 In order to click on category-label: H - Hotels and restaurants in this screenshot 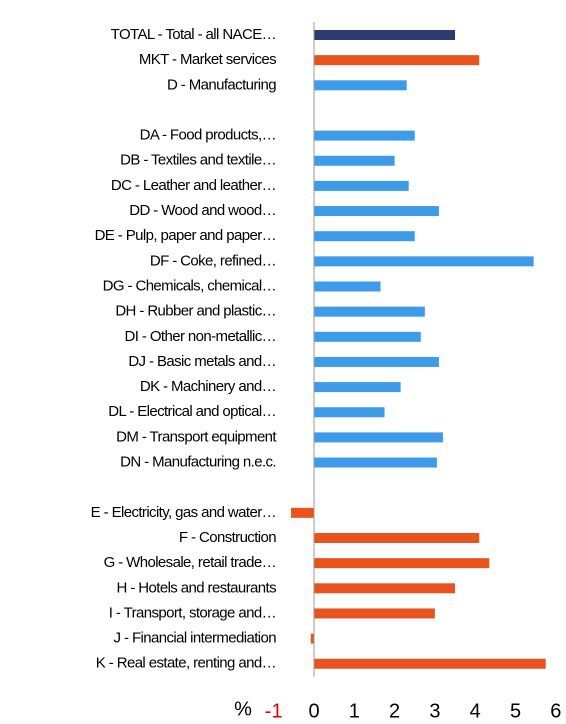, I will do `click(197, 587)`.